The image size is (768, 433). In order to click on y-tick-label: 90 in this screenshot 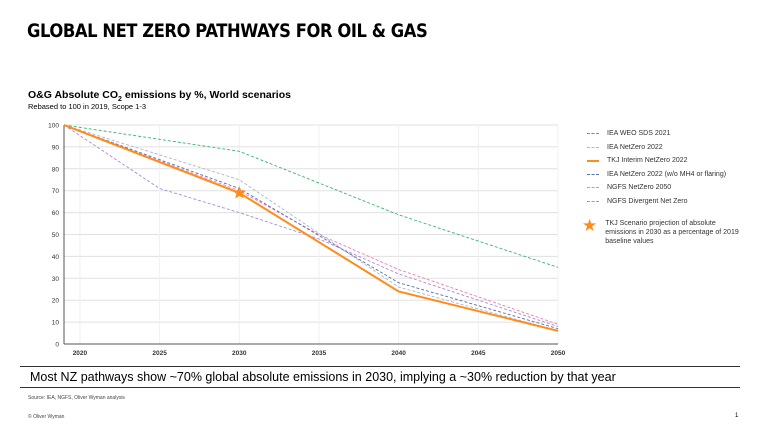, I will do `click(56, 147)`.